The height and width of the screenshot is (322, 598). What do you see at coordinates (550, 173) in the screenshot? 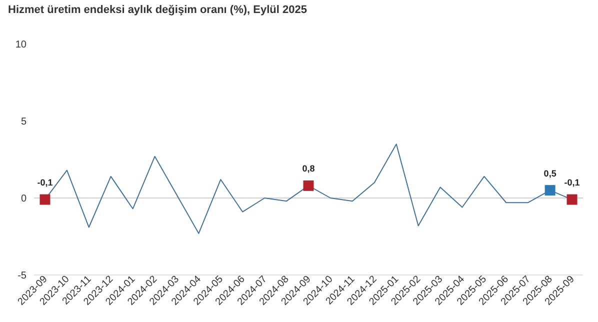
I see `data-label: 0,5` at bounding box center [550, 173].